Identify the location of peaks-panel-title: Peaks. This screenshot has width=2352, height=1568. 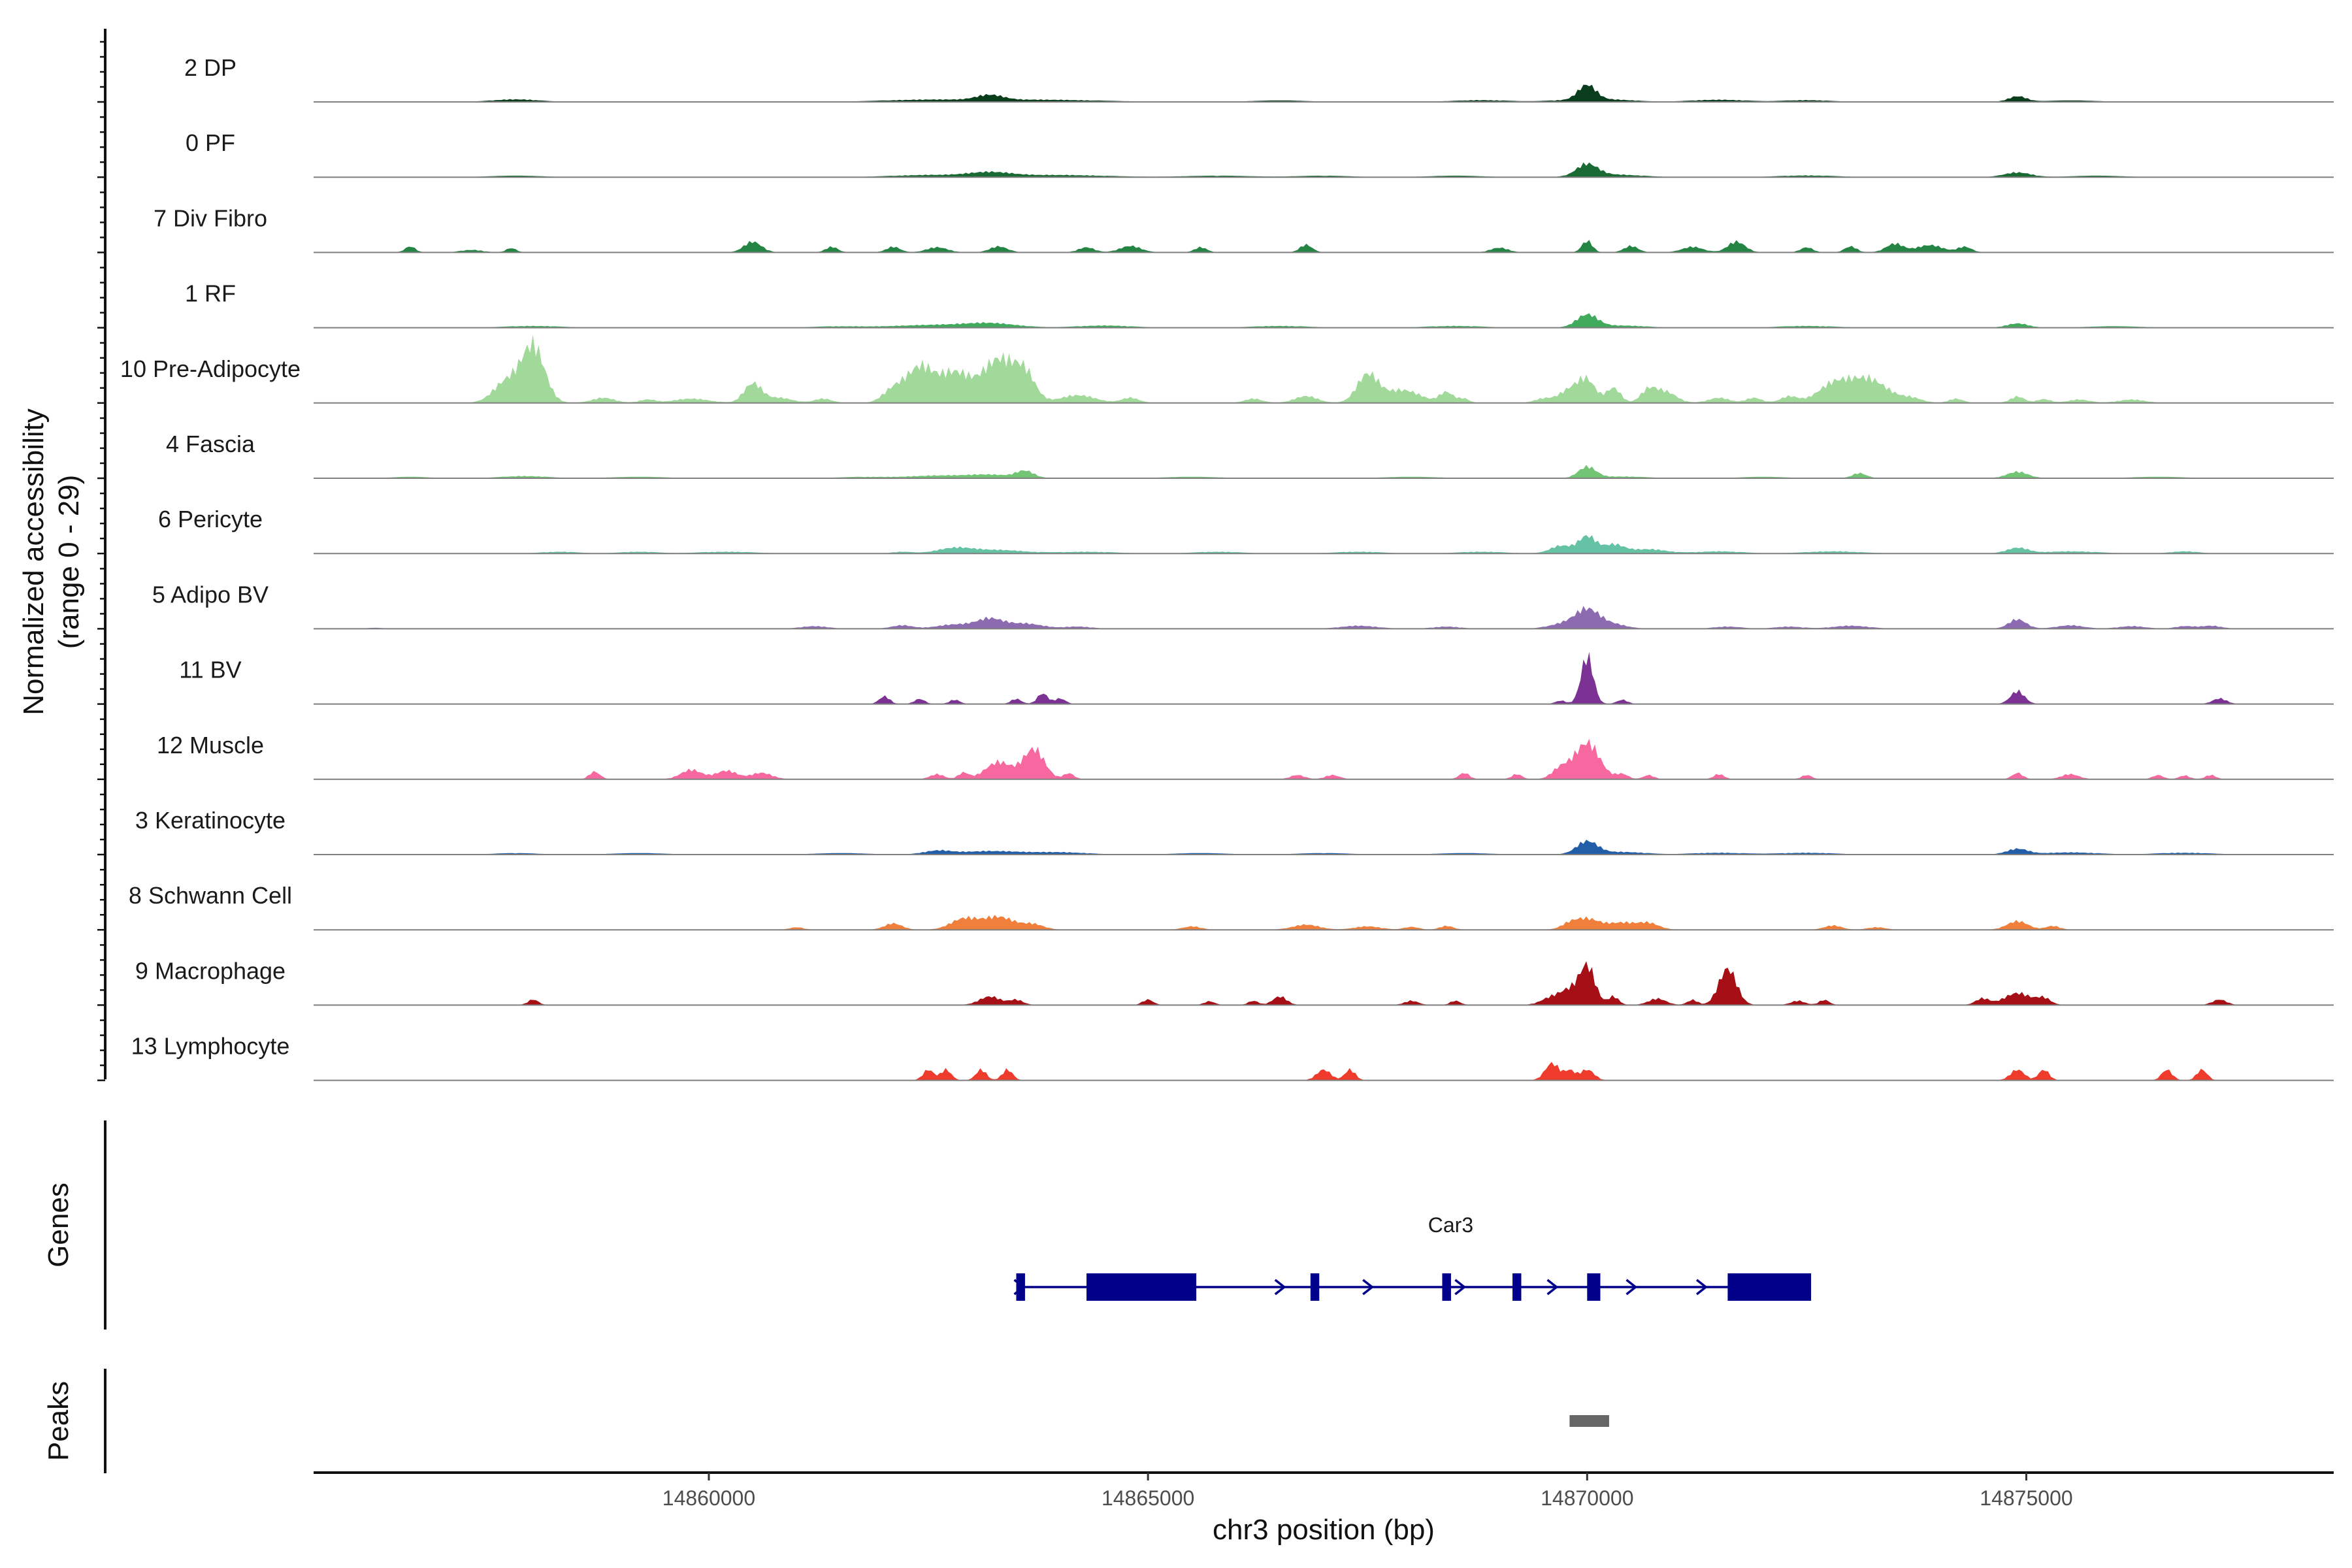
(58, 1421).